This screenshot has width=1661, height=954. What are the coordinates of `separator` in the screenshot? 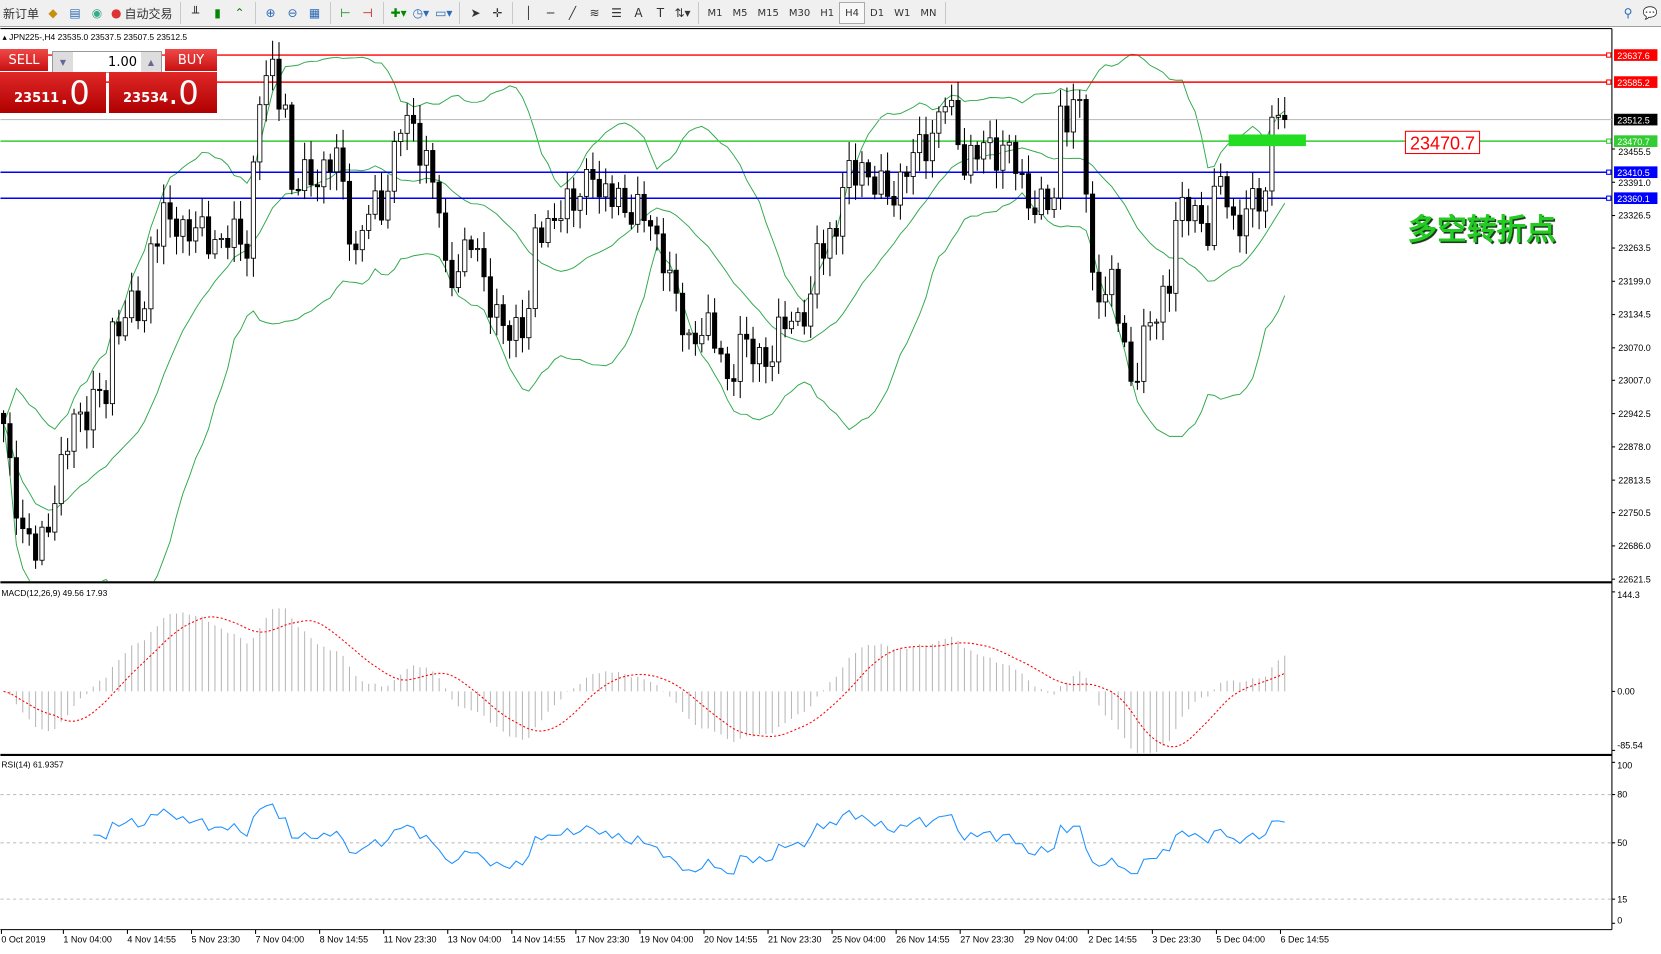 It's located at (460, 13).